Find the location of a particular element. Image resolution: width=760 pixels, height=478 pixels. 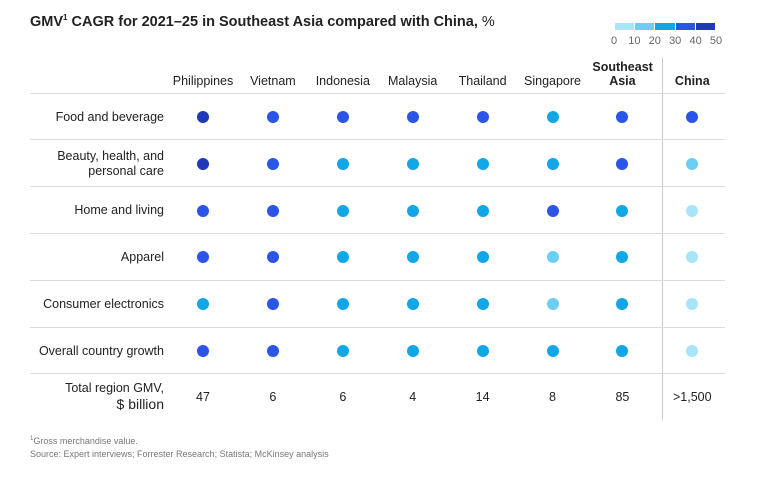

legend-tick-label: 20 is located at coordinates (654, 41).